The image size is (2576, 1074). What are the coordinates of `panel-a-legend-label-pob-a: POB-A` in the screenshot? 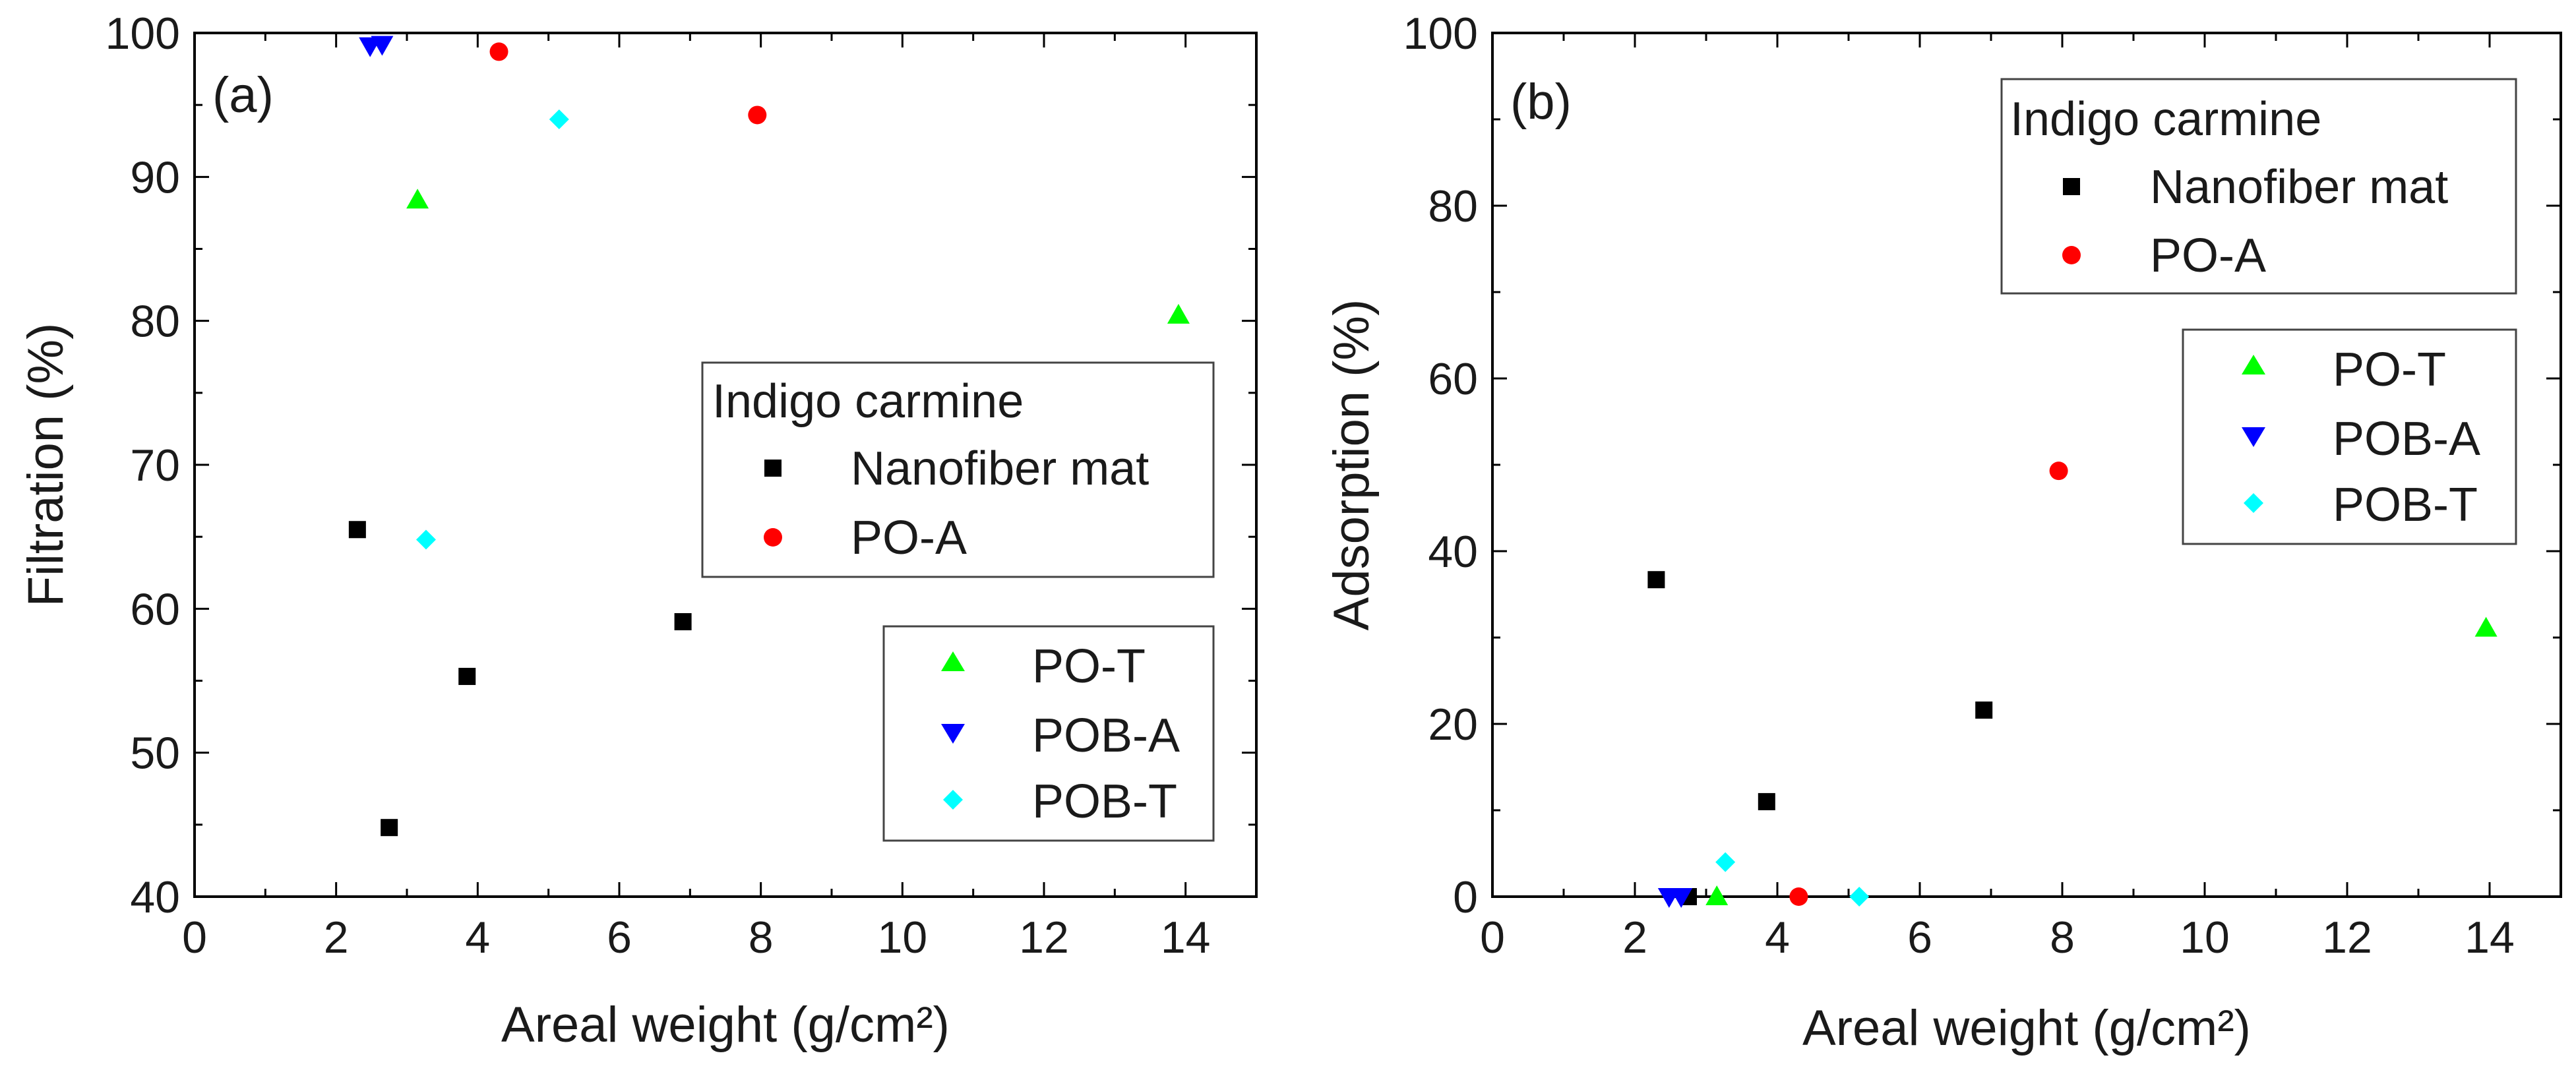 It's located at (1106, 735).